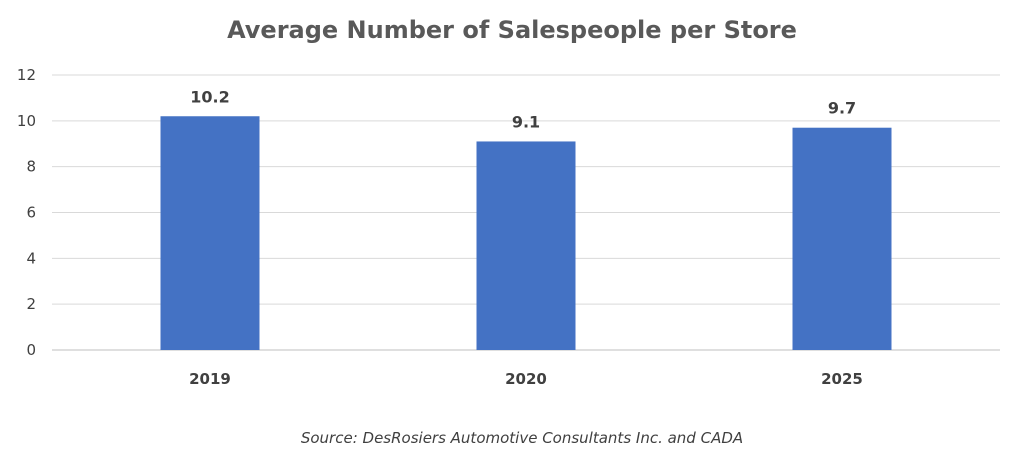  I want to click on y-tick-label: 12, so click(26, 75).